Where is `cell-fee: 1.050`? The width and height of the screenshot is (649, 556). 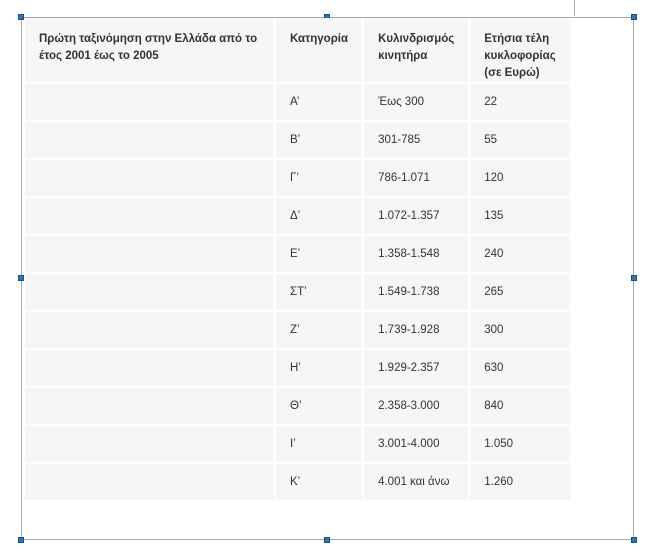
cell-fee: 1.050 is located at coordinates (520, 443).